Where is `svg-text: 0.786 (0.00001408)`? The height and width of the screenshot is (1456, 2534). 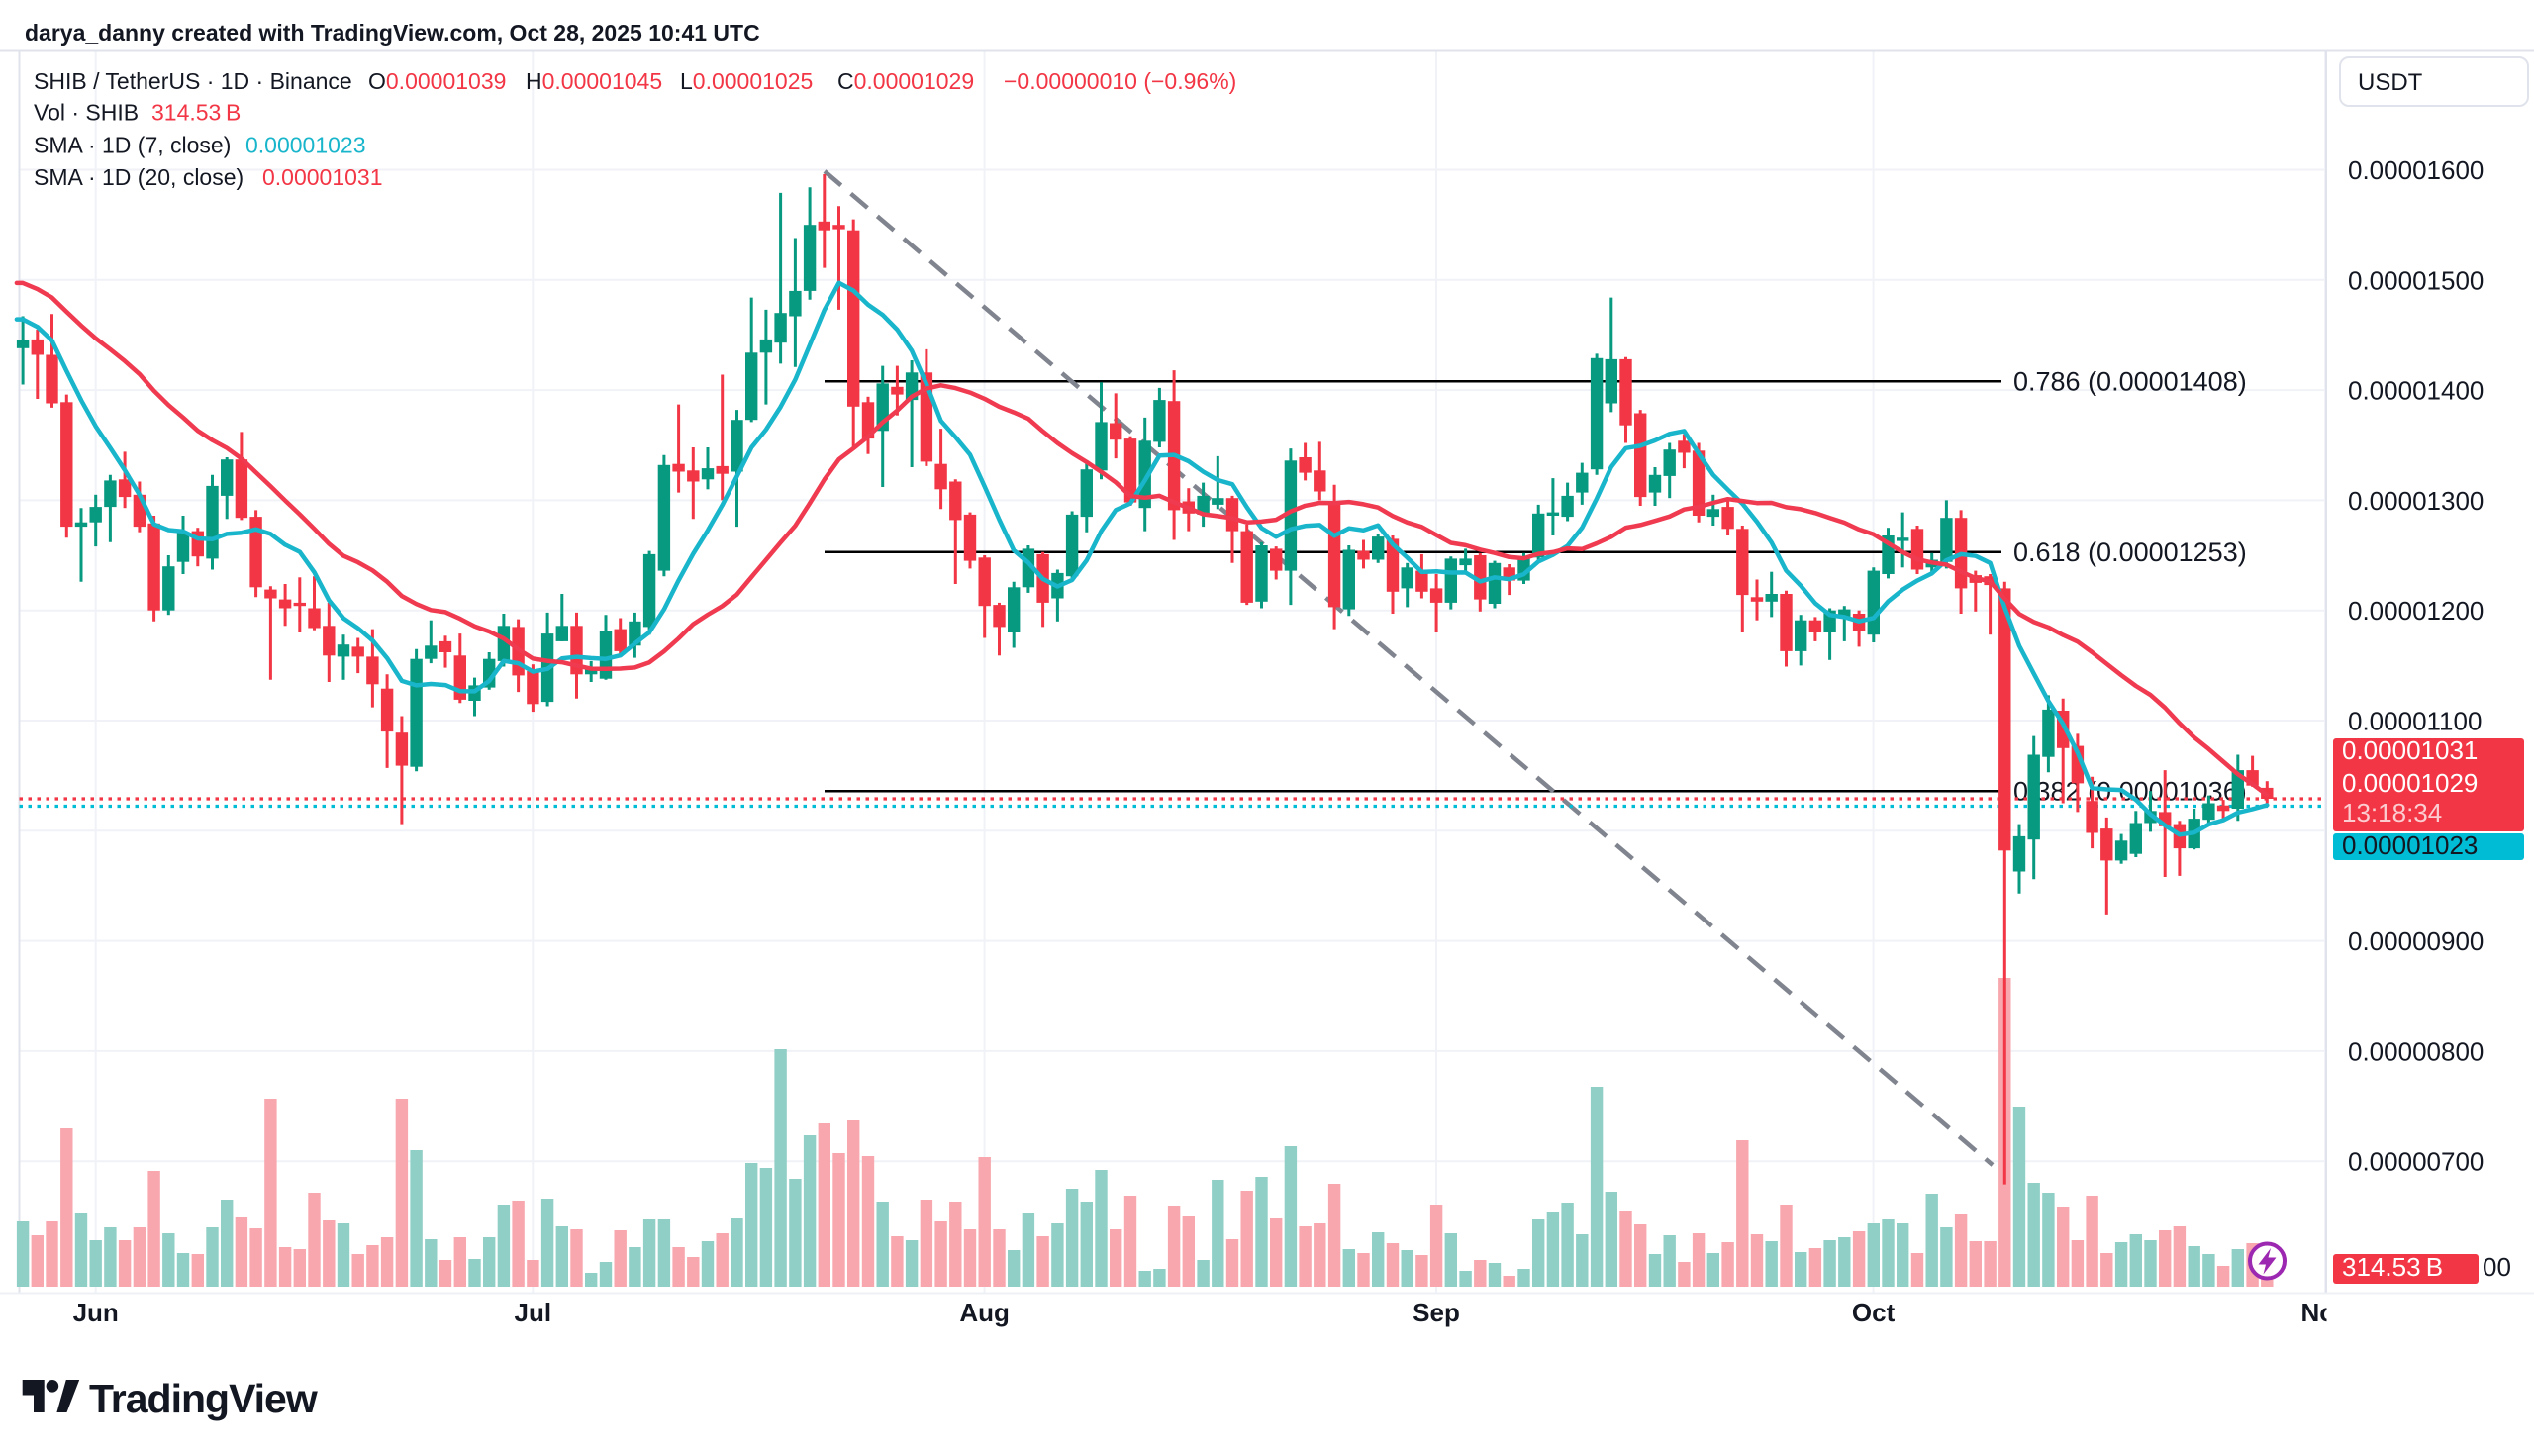
svg-text: 0.786 (0.00001408) is located at coordinates (2130, 382).